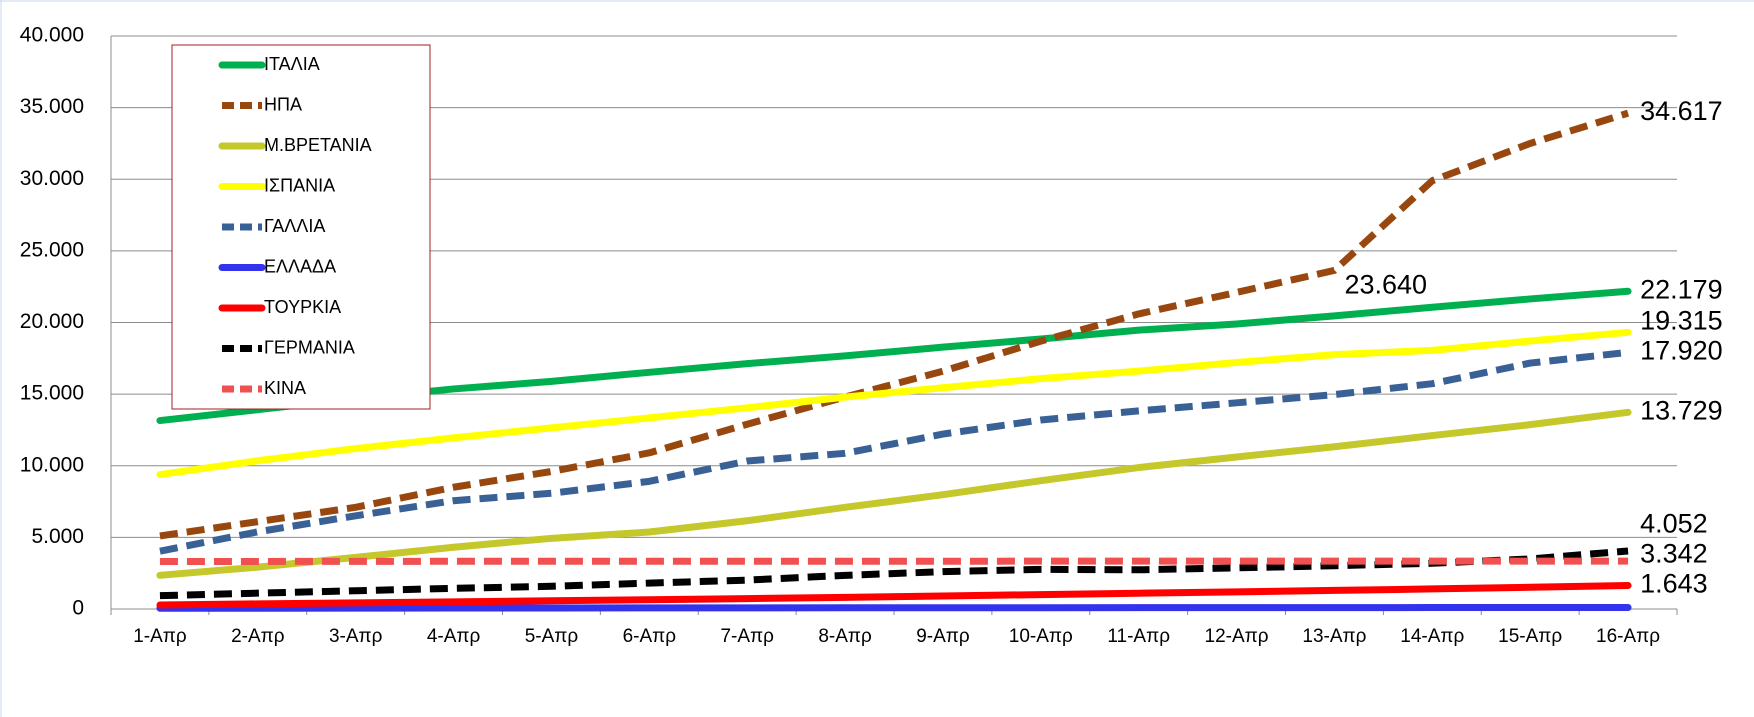  I want to click on legend-label: ΙΣΠΑΝΙΑ, so click(299, 185).